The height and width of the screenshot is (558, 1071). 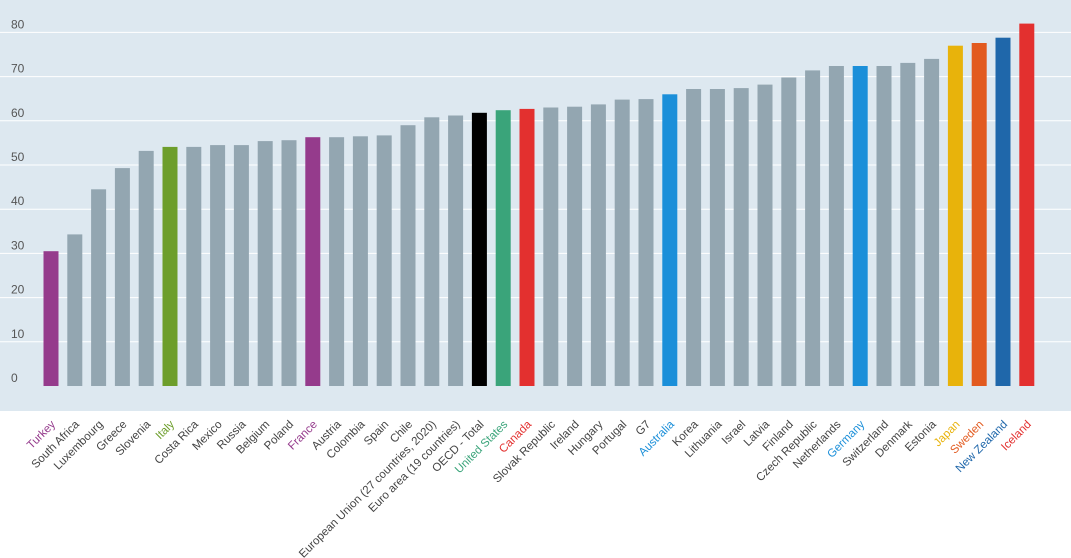 What do you see at coordinates (932, 222) in the screenshot?
I see `bar-estonia` at bounding box center [932, 222].